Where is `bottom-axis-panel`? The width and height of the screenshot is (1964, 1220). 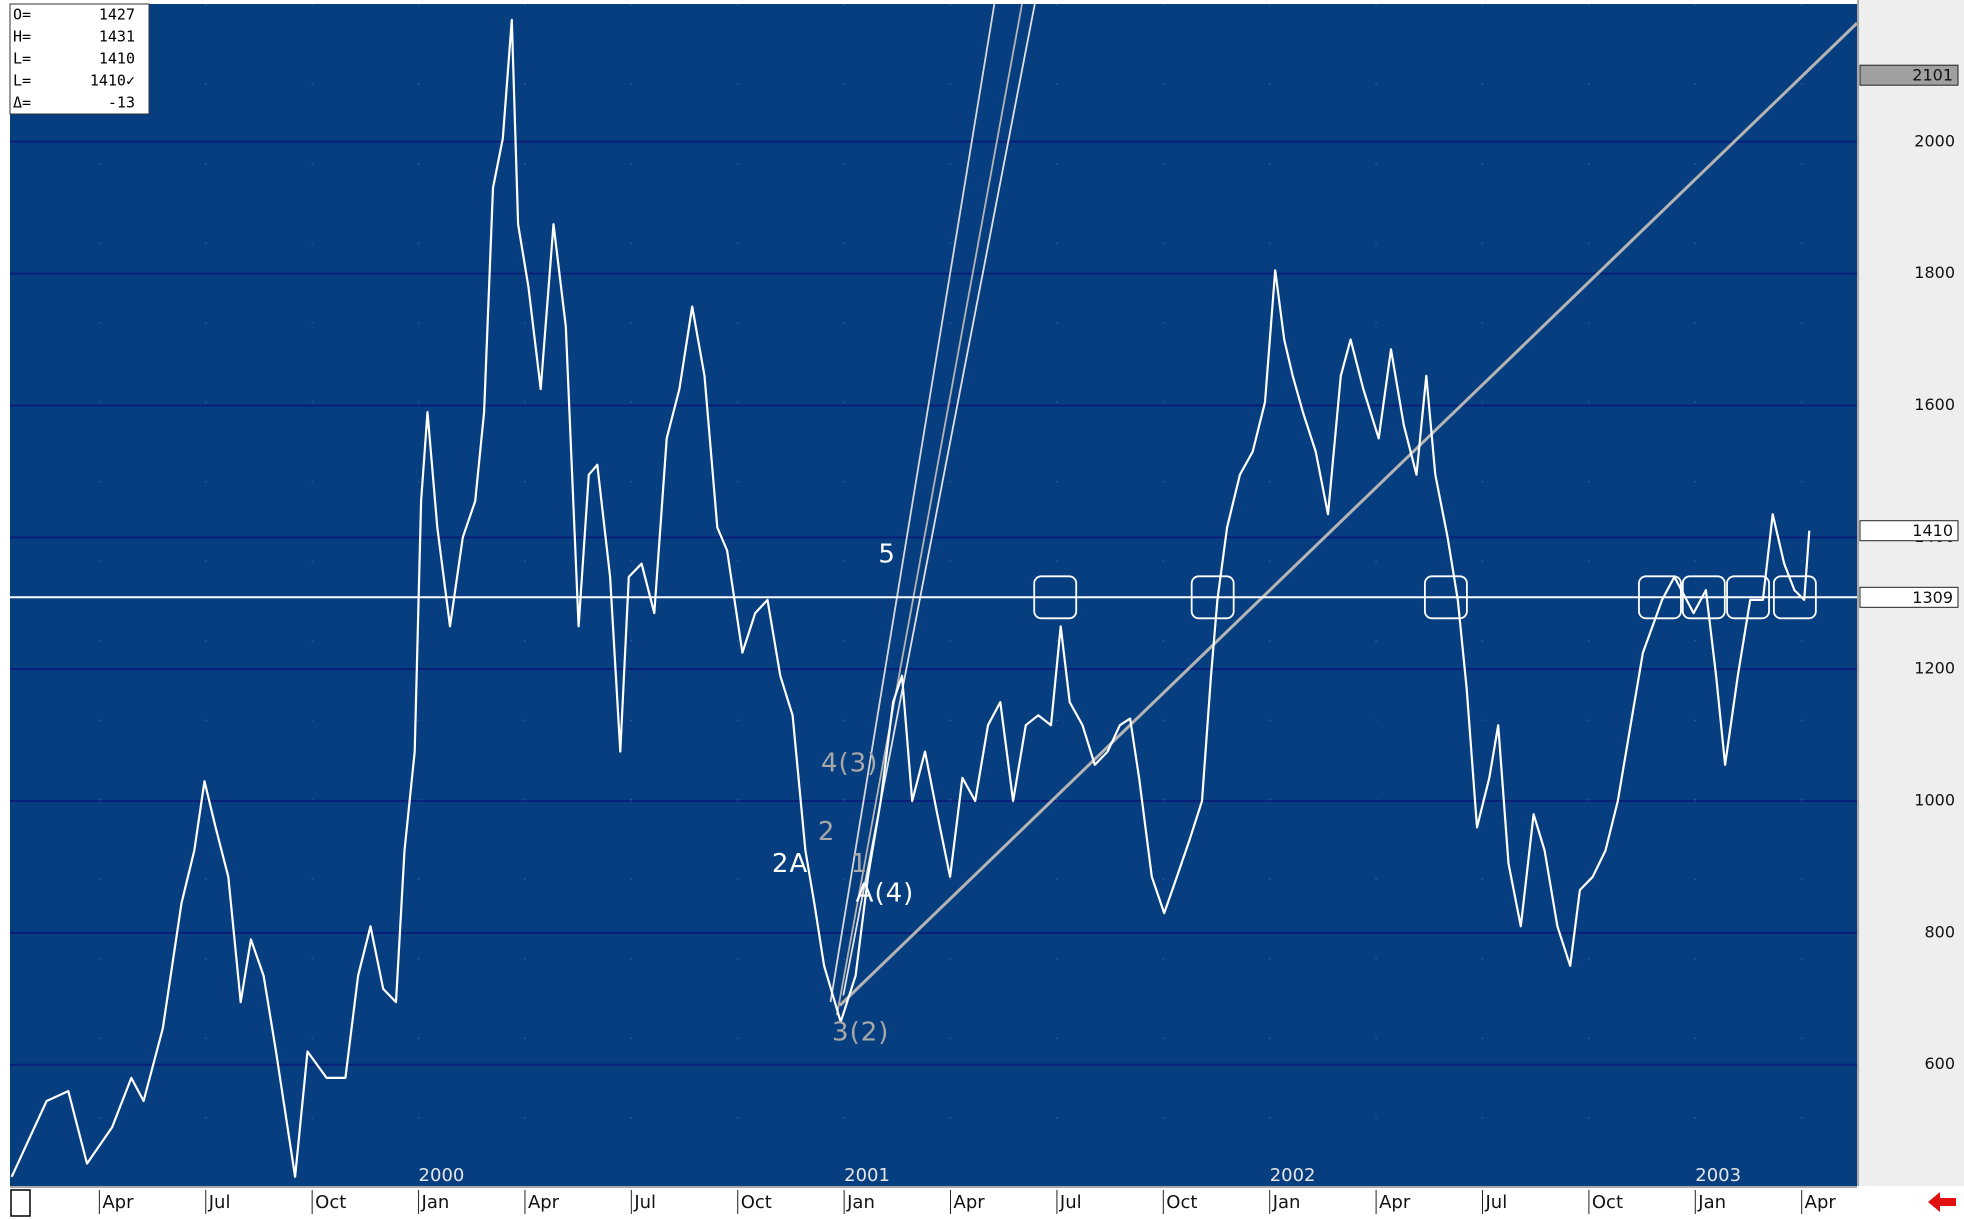 bottom-axis-panel is located at coordinates (982, 1203).